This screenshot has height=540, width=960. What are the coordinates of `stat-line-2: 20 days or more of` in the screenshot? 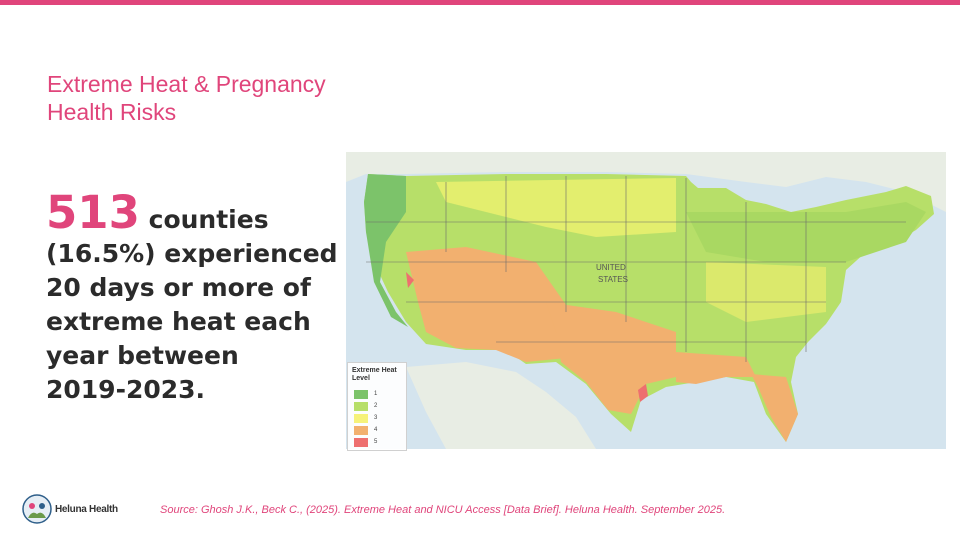 It's located at (178, 287).